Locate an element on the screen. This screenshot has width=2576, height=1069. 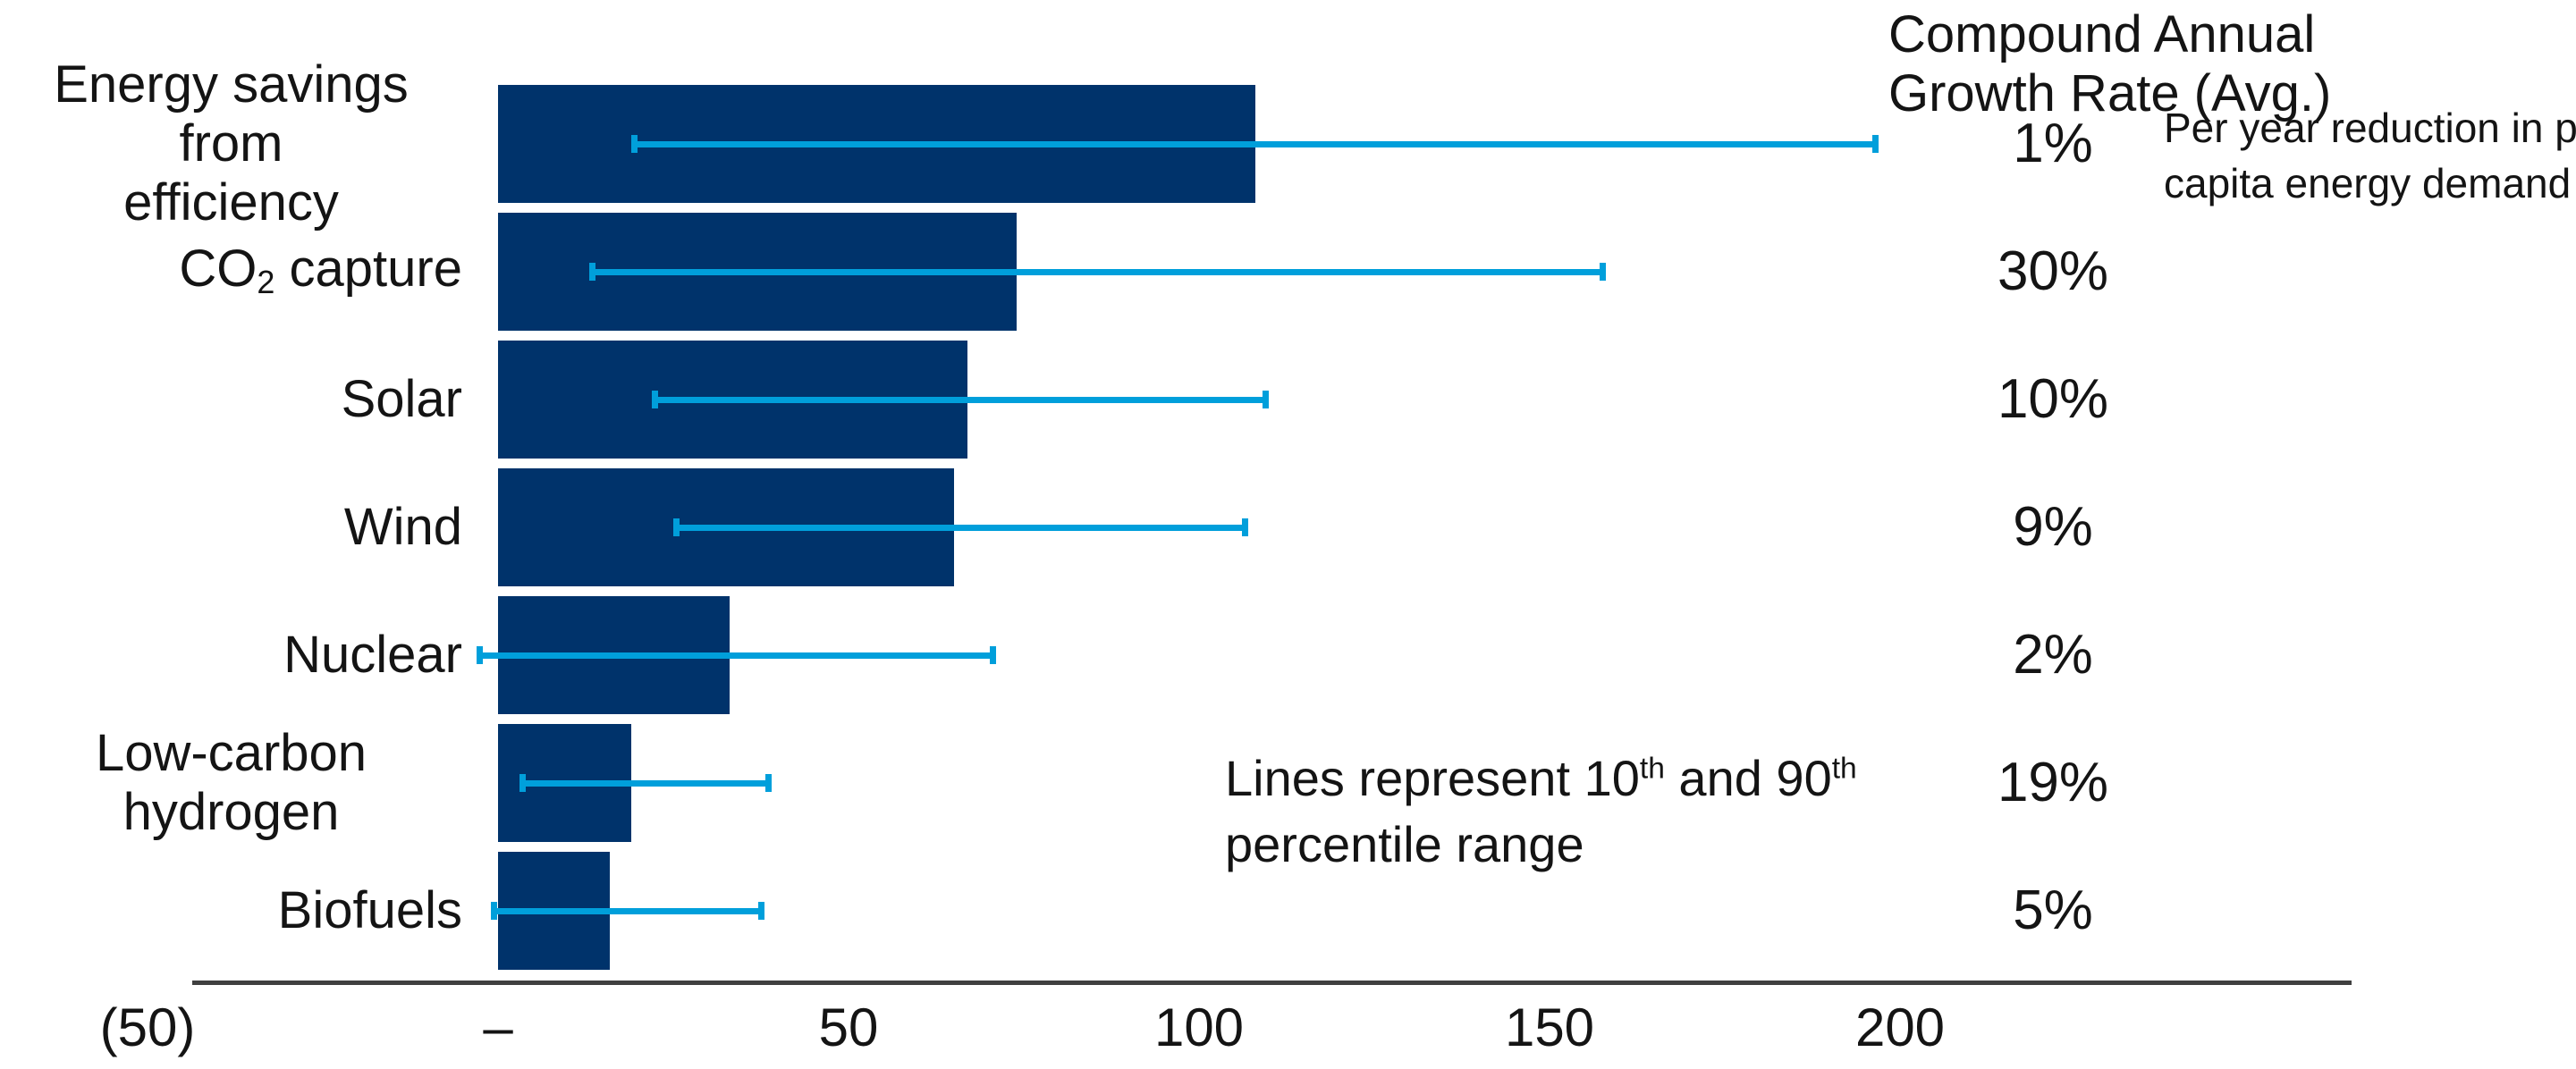
cagr-value: 1% is located at coordinates (2053, 143).